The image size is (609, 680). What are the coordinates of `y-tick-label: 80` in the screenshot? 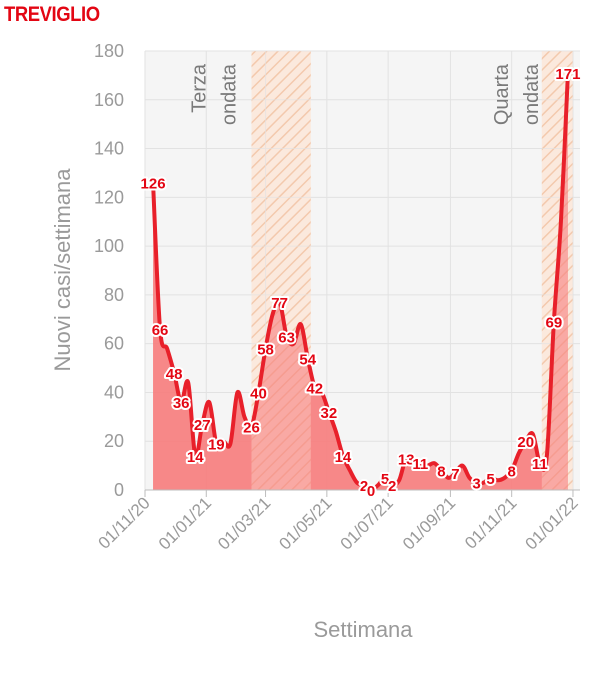 It's located at (114, 295).